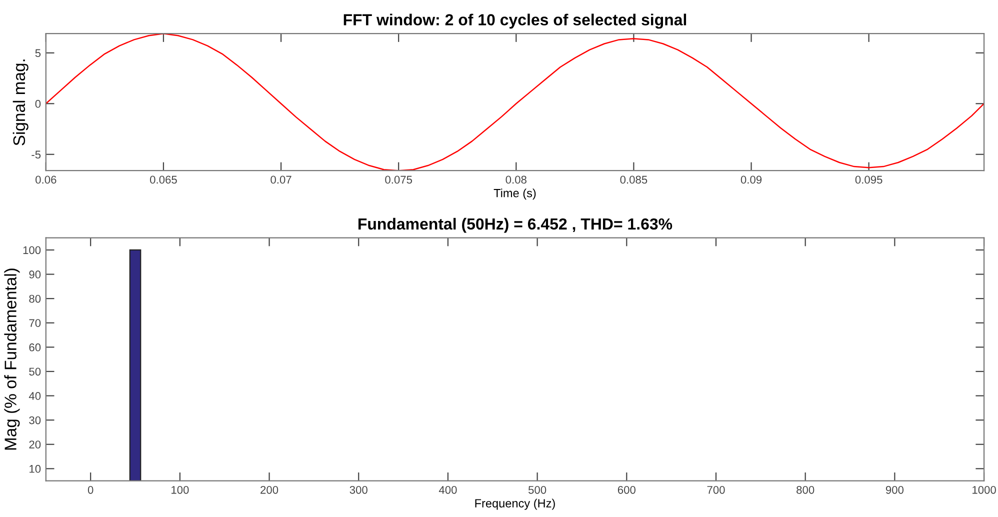 This screenshot has height=517, width=998. What do you see at coordinates (35, 323) in the screenshot?
I see `y-tick-label: 70` at bounding box center [35, 323].